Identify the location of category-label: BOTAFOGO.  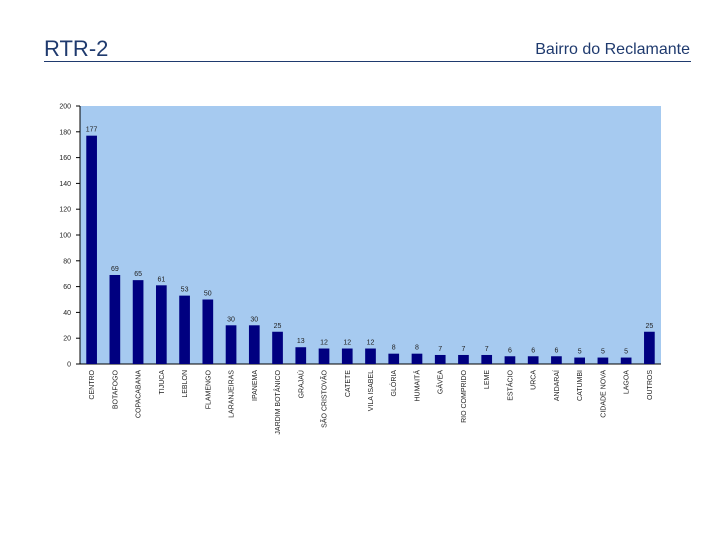
(115, 389).